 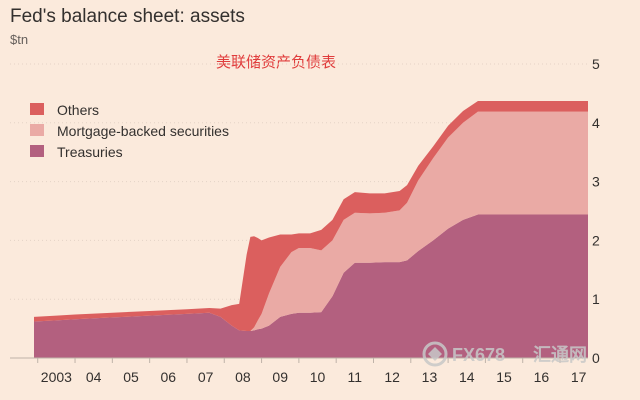 I want to click on x-tick-label: 10, so click(x=318, y=377).